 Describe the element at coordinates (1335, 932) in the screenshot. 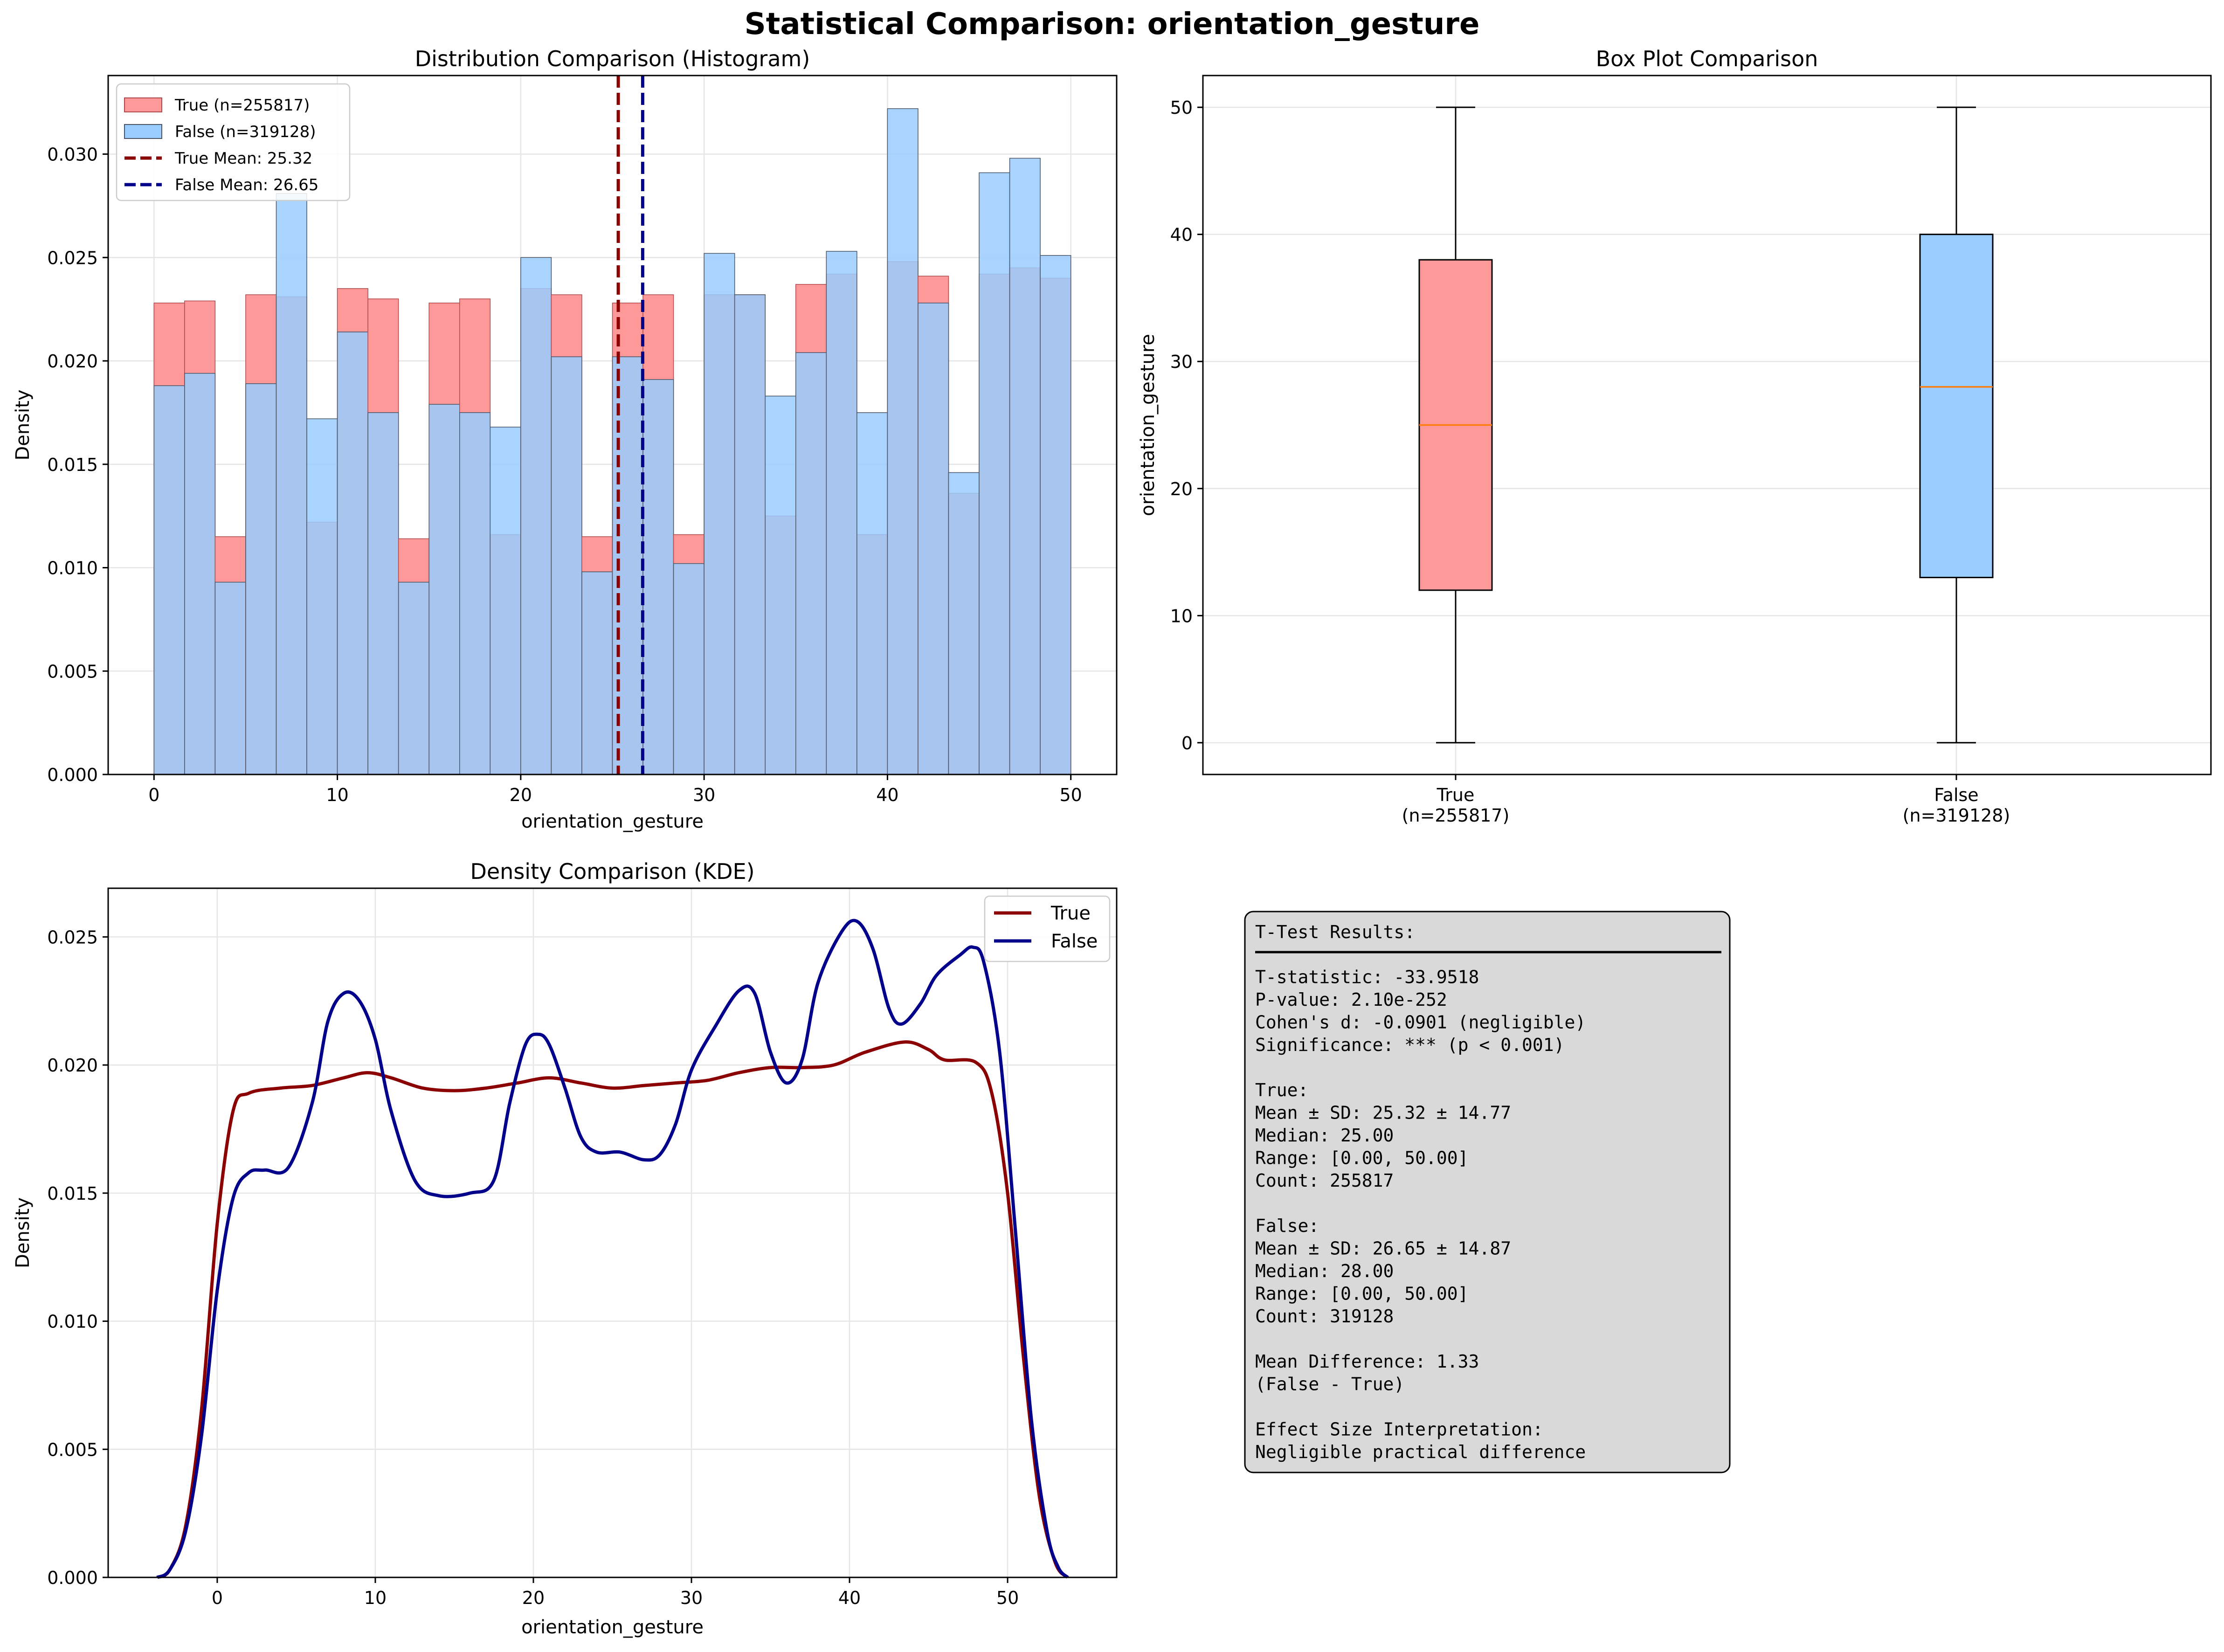

I see `stats-line: T-Test Results:` at that location.